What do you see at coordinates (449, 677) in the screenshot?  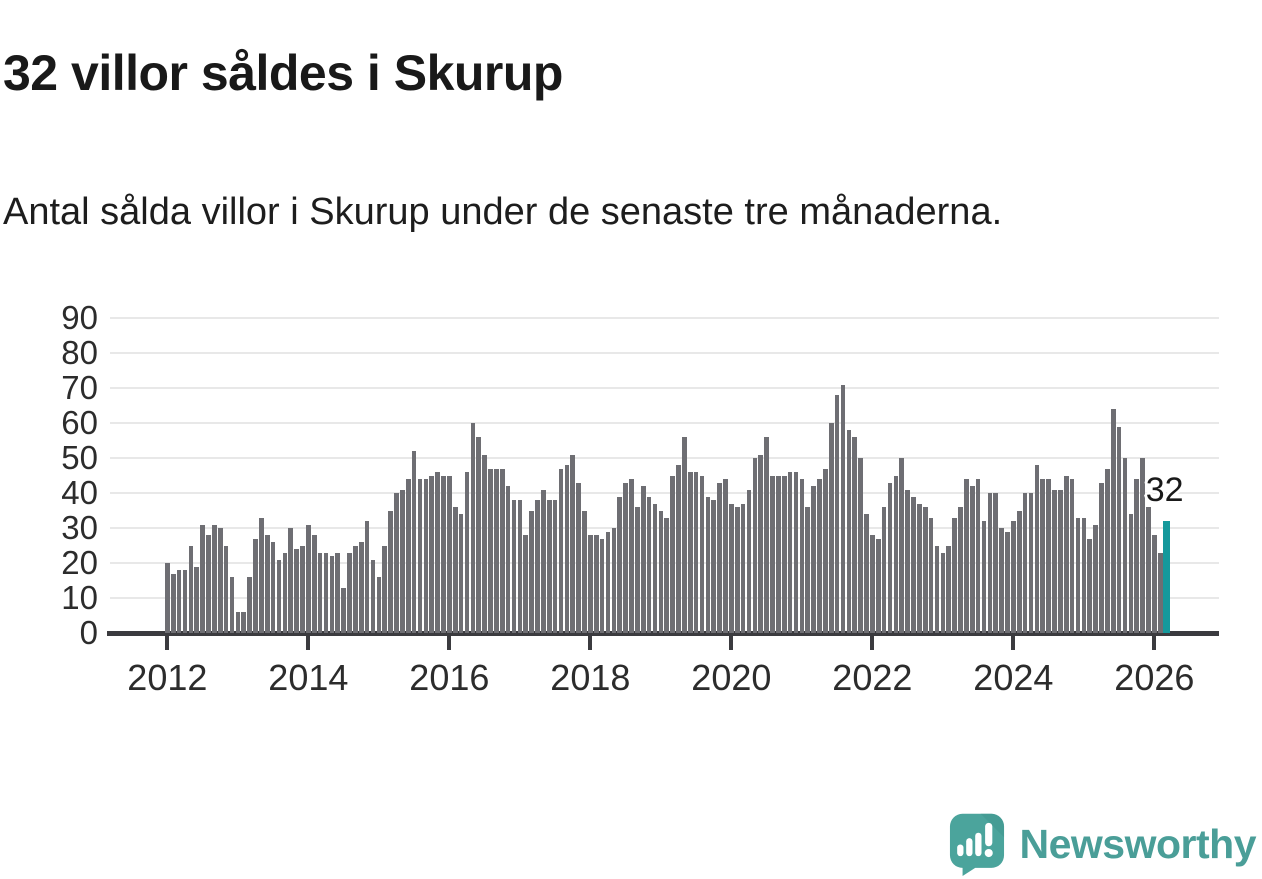 I see `x-axis-label: 2016` at bounding box center [449, 677].